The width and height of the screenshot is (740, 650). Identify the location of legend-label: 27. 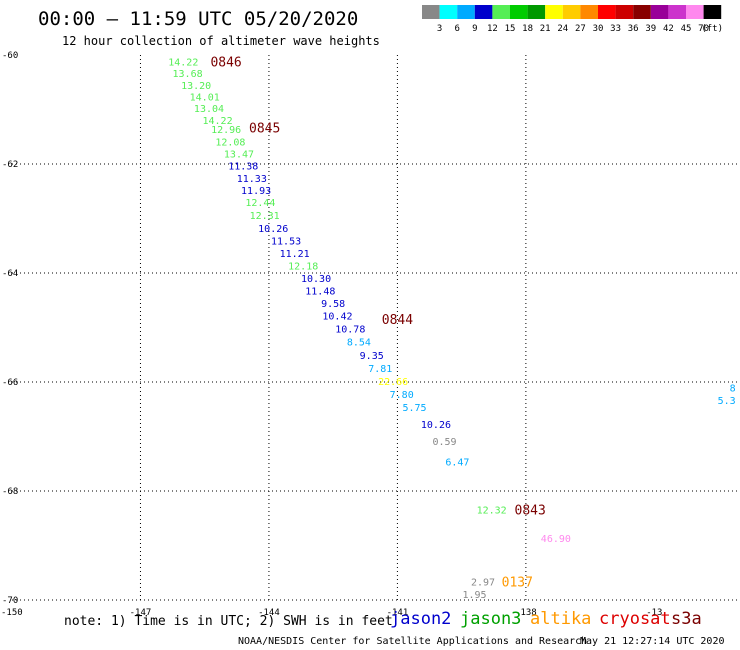
(580, 29).